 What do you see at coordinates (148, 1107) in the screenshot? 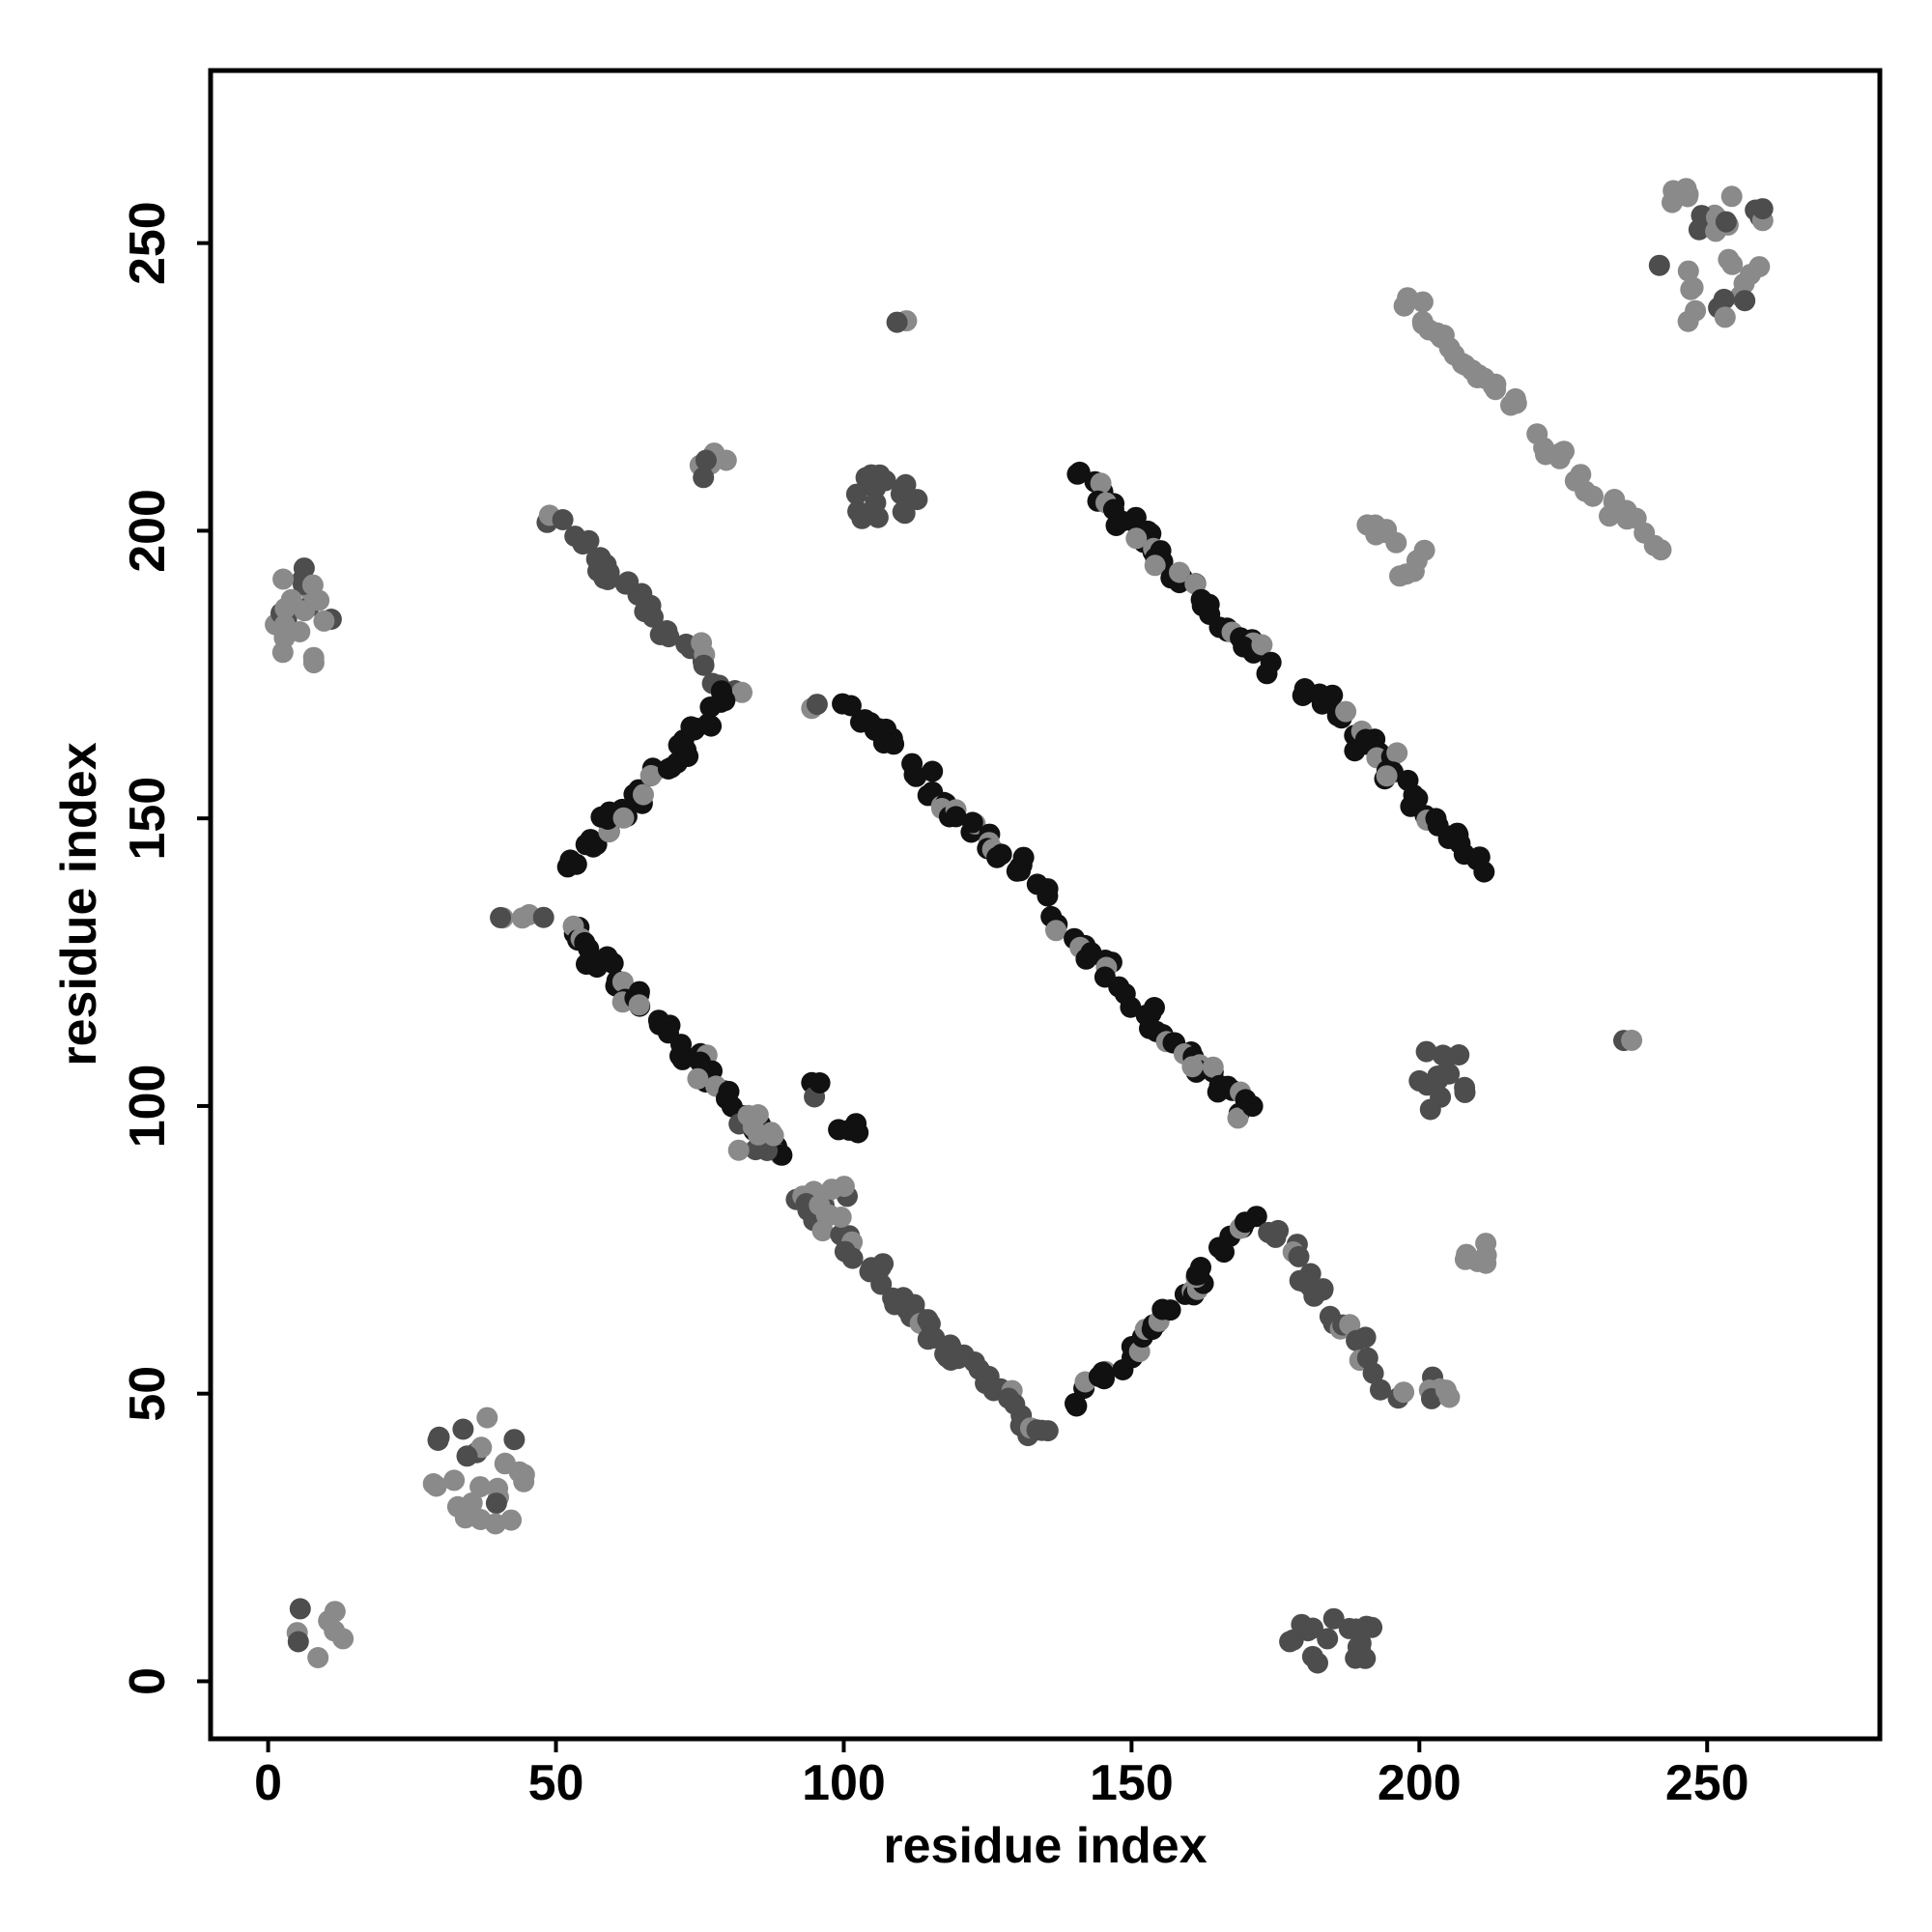
I see `y-tick-label: 100` at bounding box center [148, 1107].